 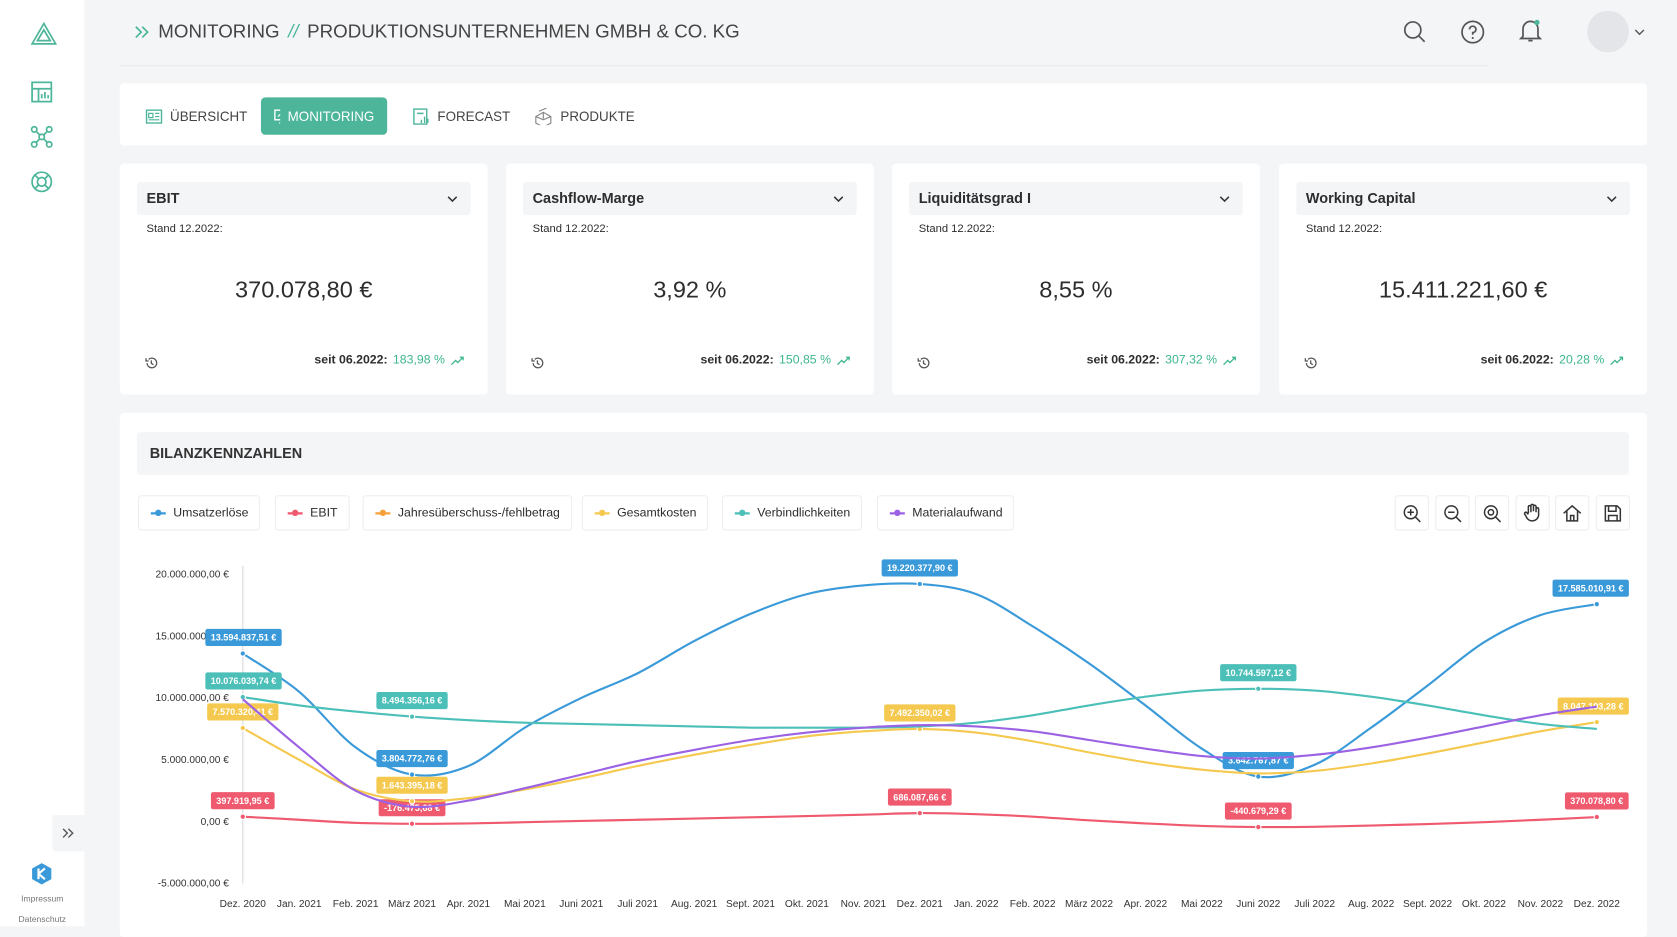 What do you see at coordinates (1639, 32) in the screenshot?
I see `avatar-chevron` at bounding box center [1639, 32].